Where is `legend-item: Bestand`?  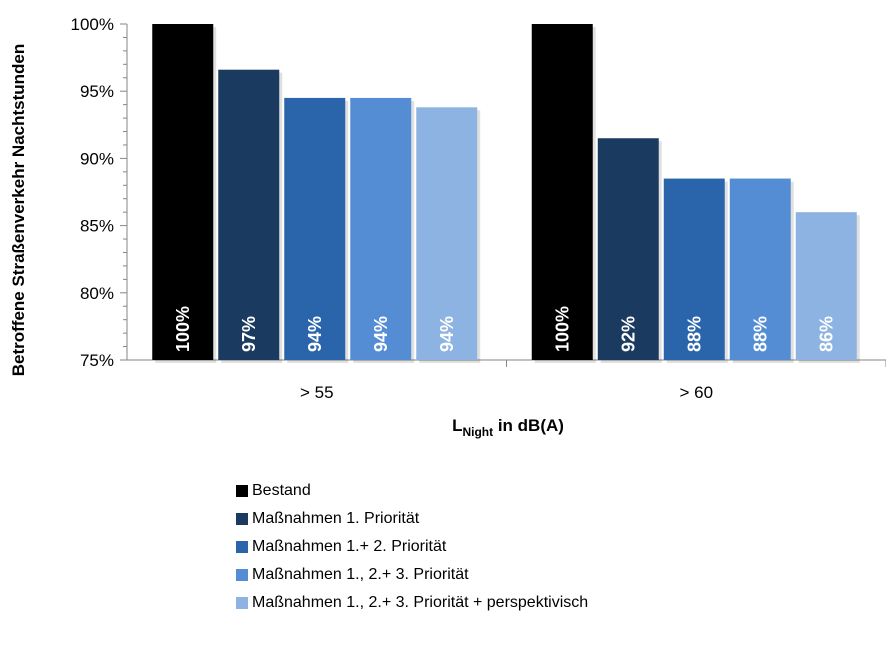 legend-item: Bestand is located at coordinates (273, 491).